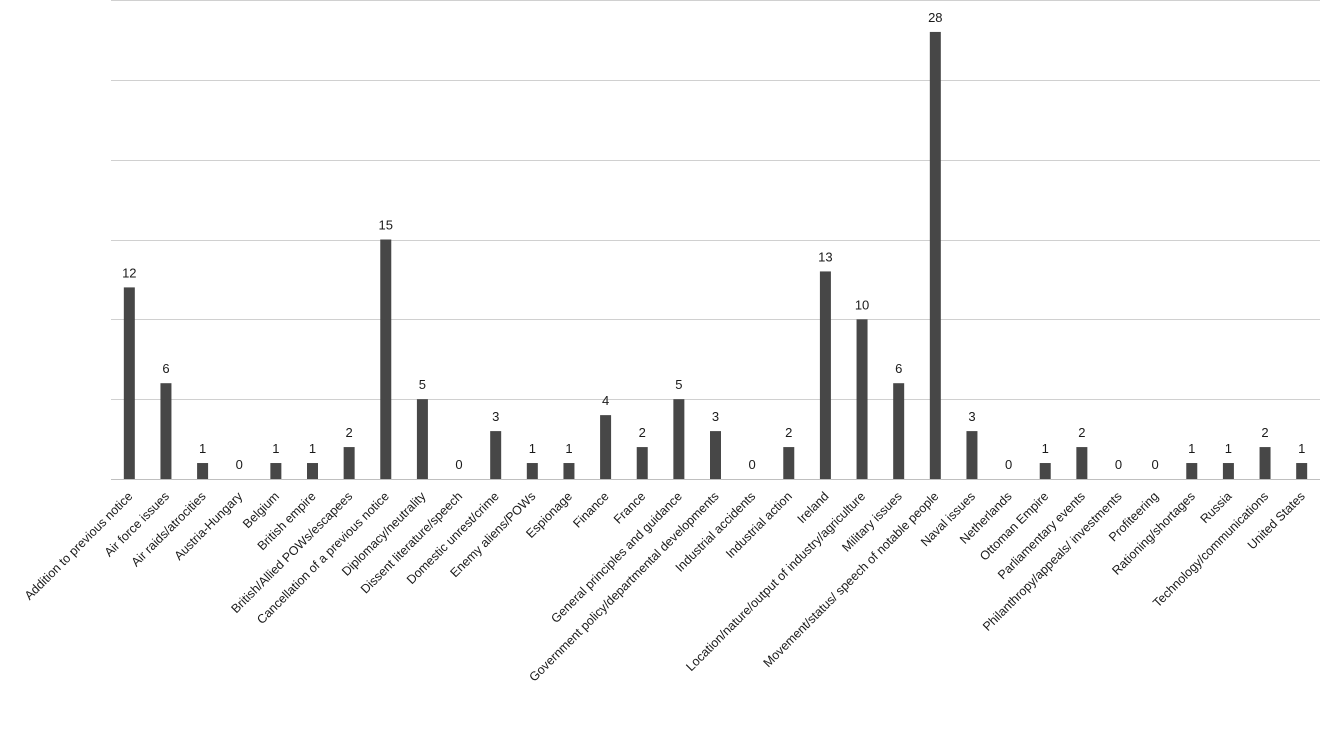  I want to click on data-label: 12, so click(129, 272).